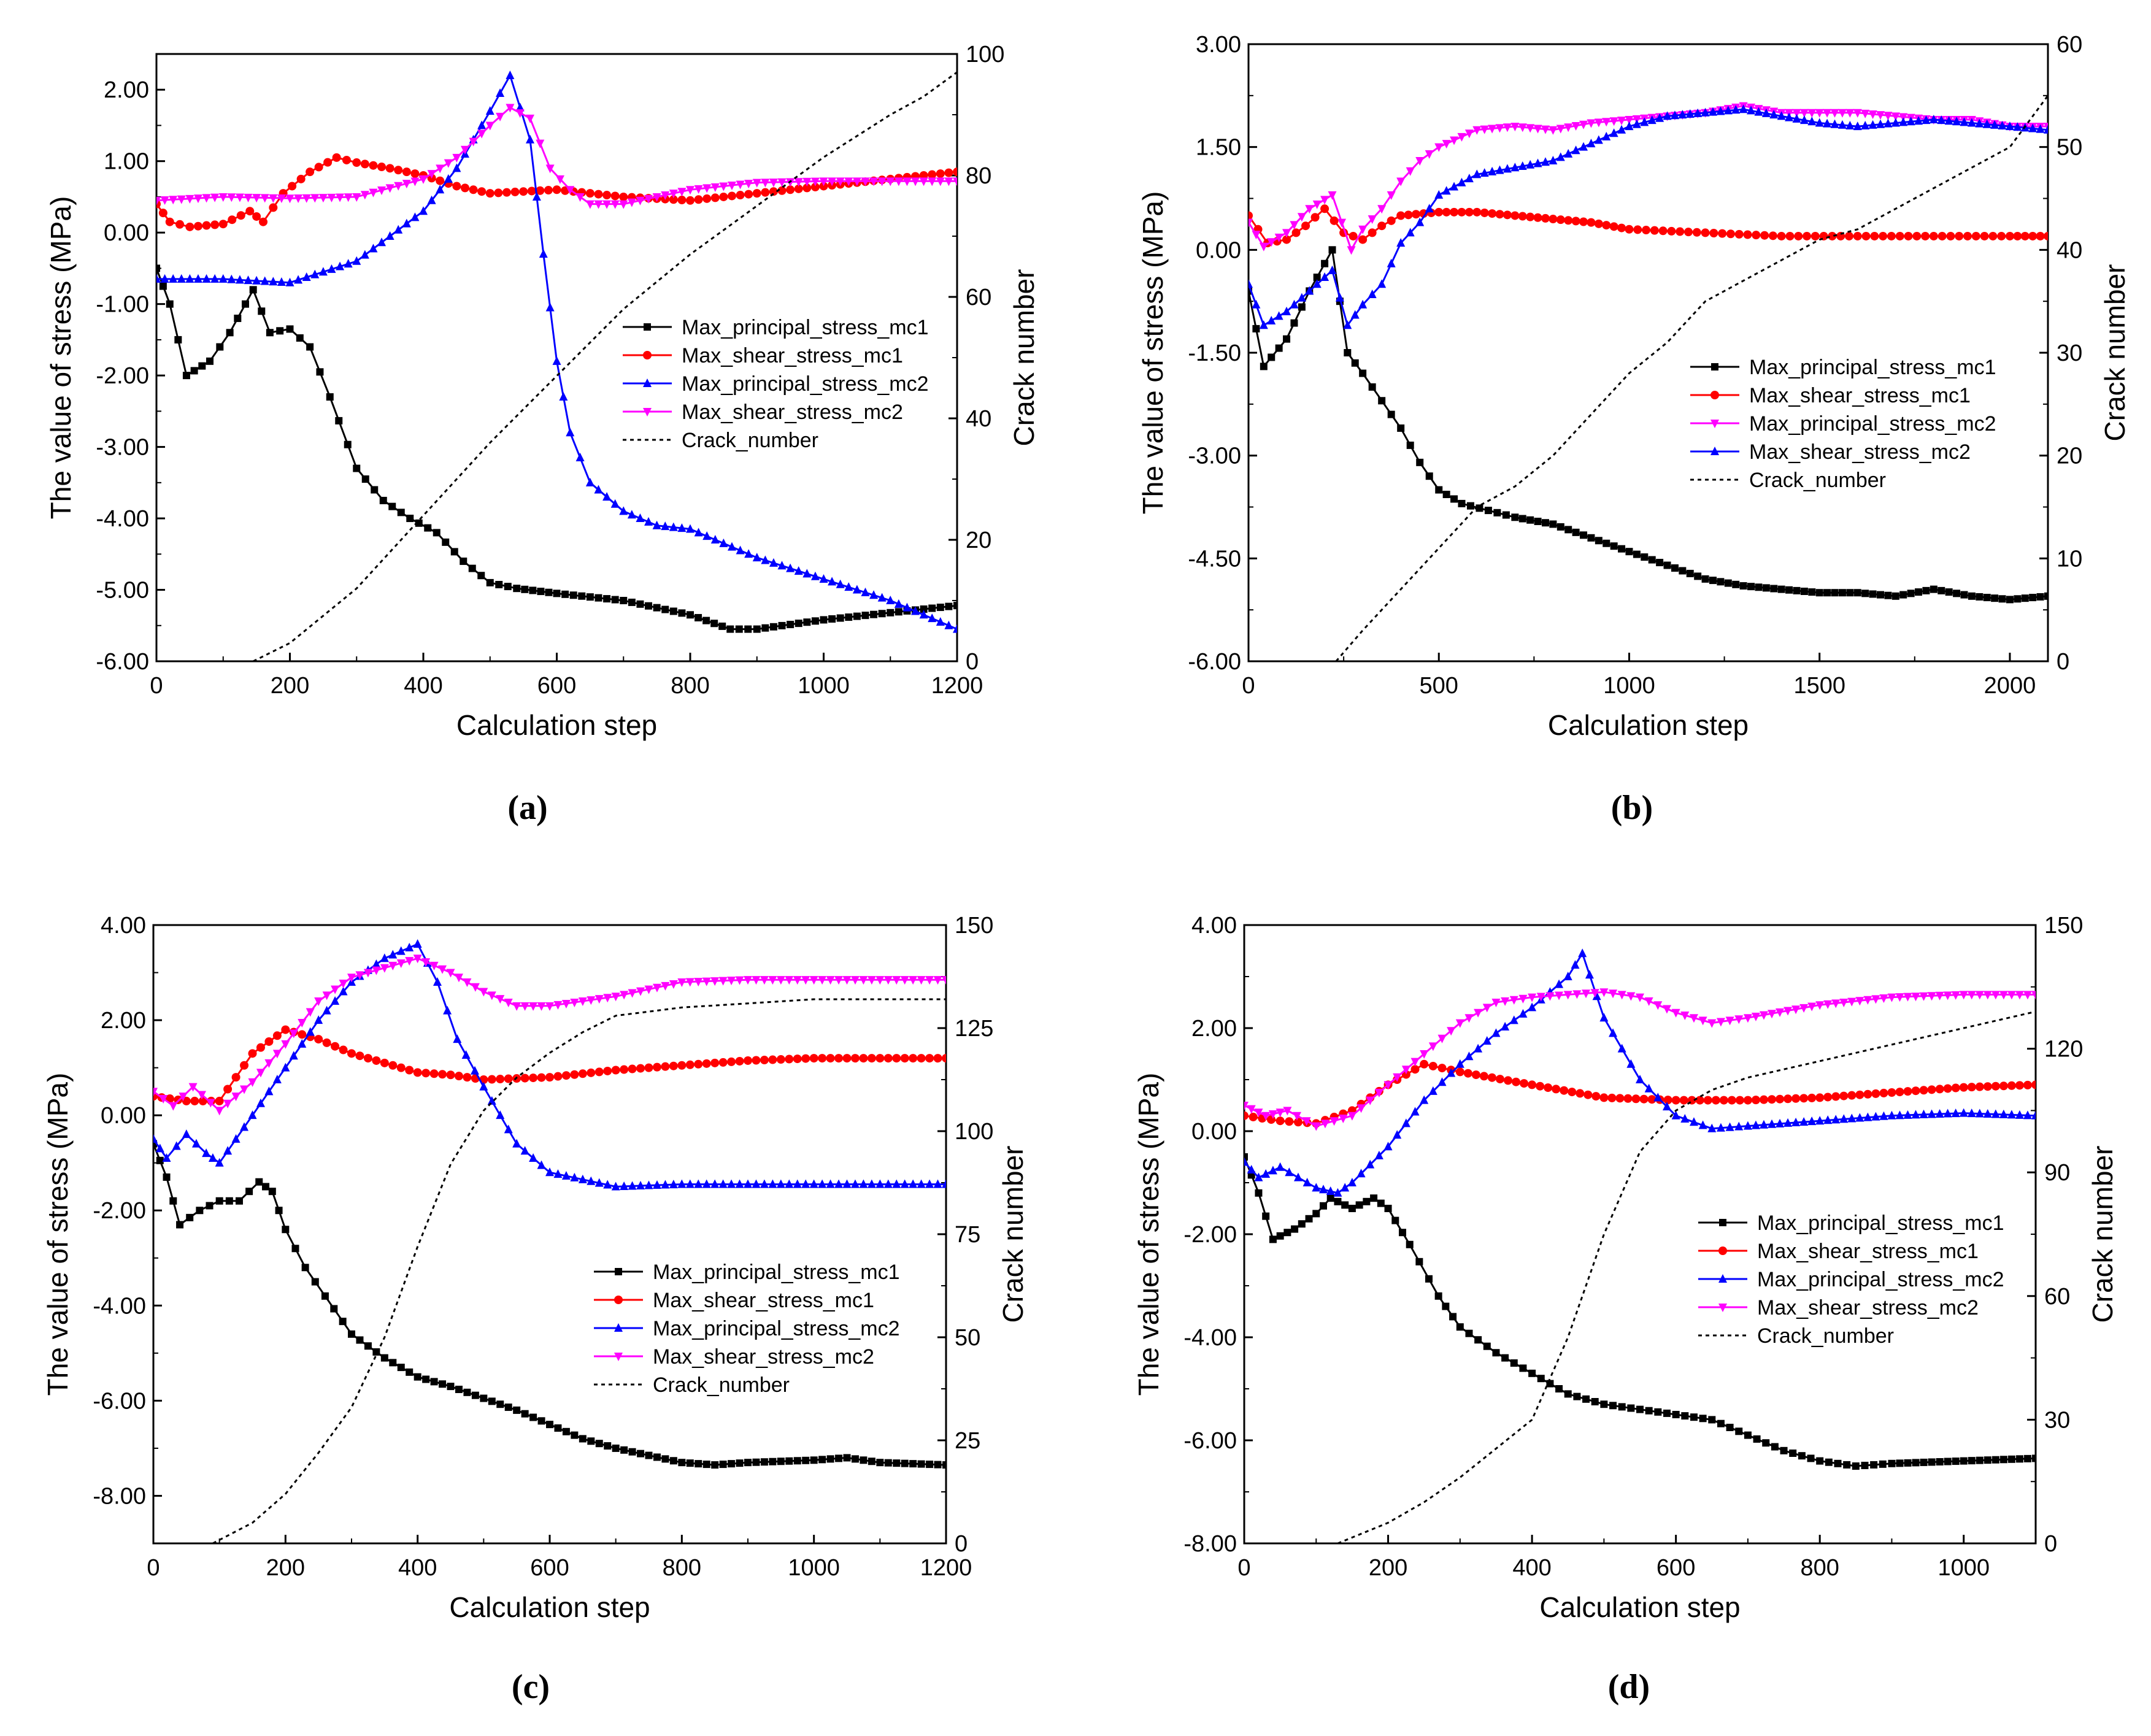 The width and height of the screenshot is (2151, 1736). I want to click on panel-label: (a), so click(527, 808).